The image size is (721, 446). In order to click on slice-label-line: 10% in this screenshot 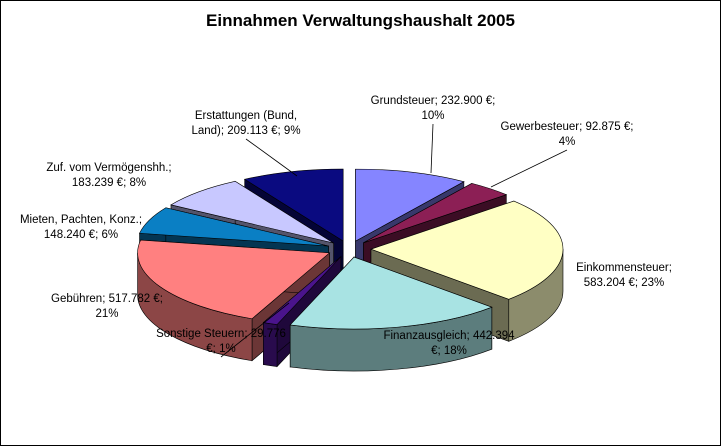, I will do `click(433, 116)`.